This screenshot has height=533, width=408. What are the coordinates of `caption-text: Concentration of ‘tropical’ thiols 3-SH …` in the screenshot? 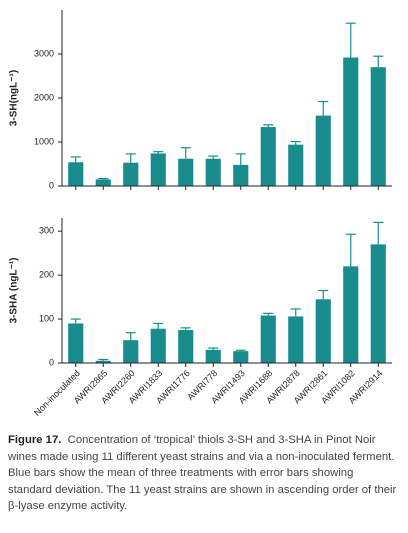 It's located at (202, 473).